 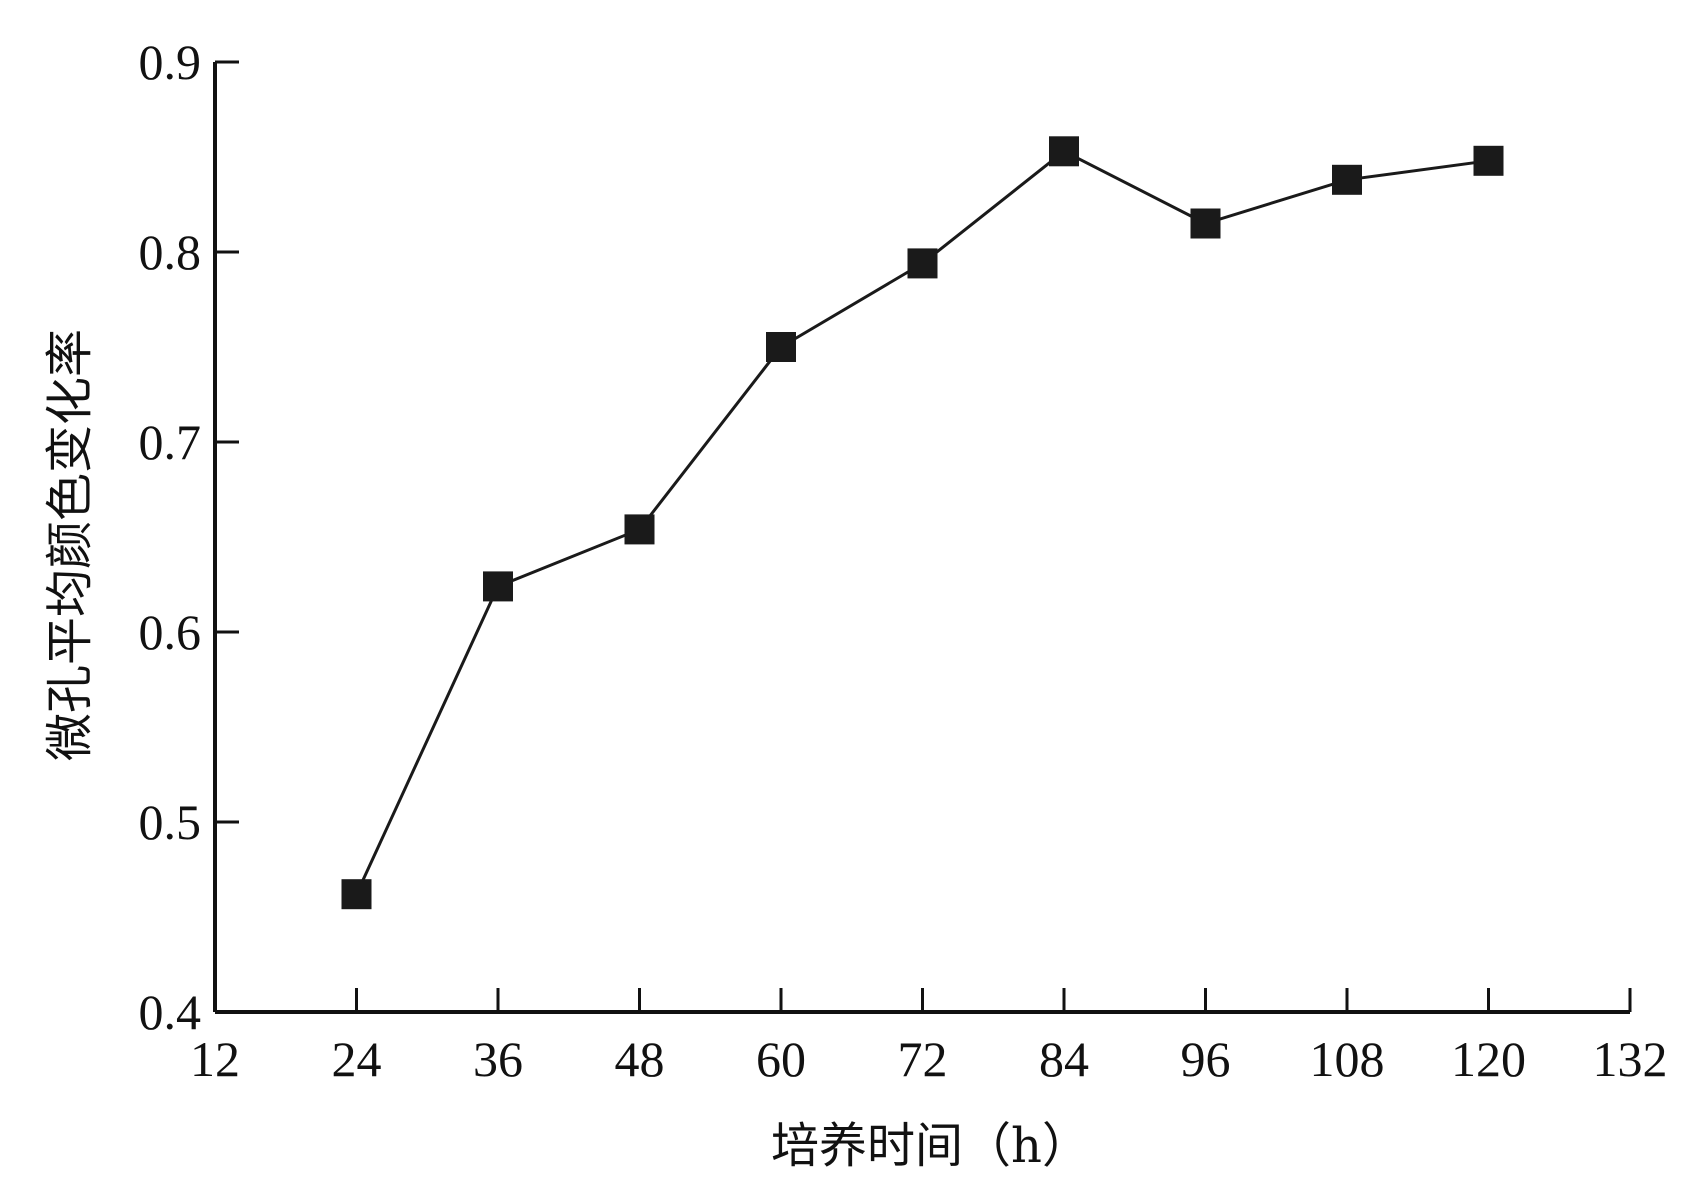 What do you see at coordinates (170, 442) in the screenshot?
I see `y-tick-label: 0.7` at bounding box center [170, 442].